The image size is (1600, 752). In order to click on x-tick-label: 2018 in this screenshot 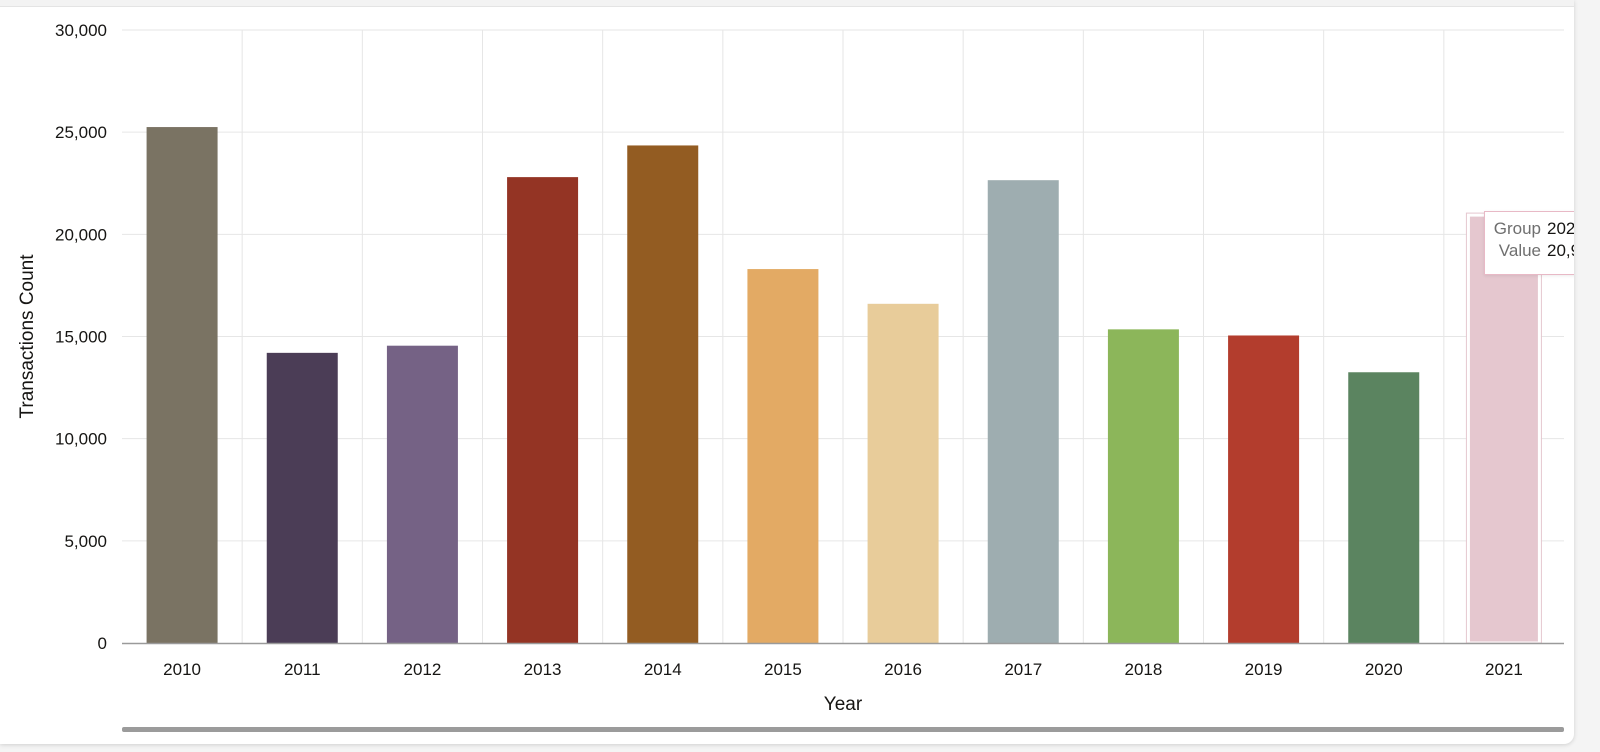, I will do `click(1144, 669)`.